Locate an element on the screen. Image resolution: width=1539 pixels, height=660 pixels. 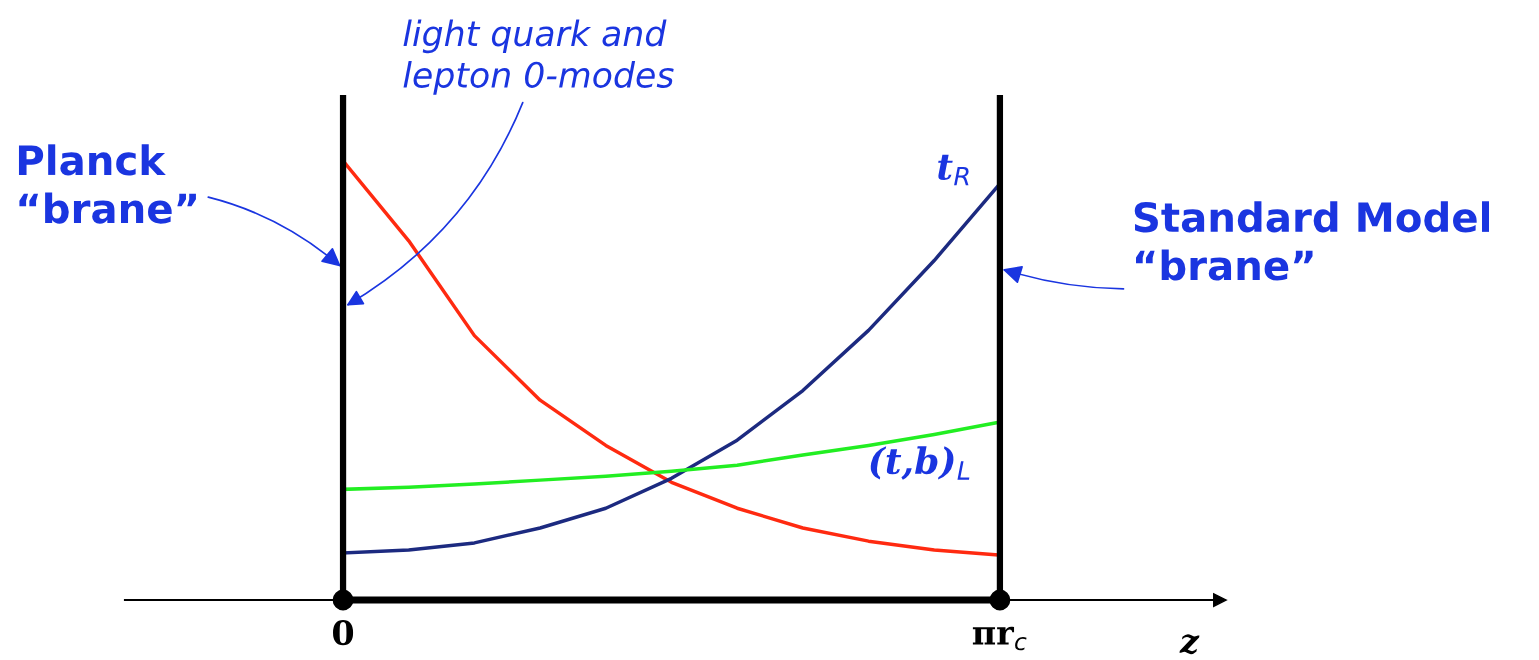
series-label: (t,b)$_{L}$ is located at coordinates (920, 463).